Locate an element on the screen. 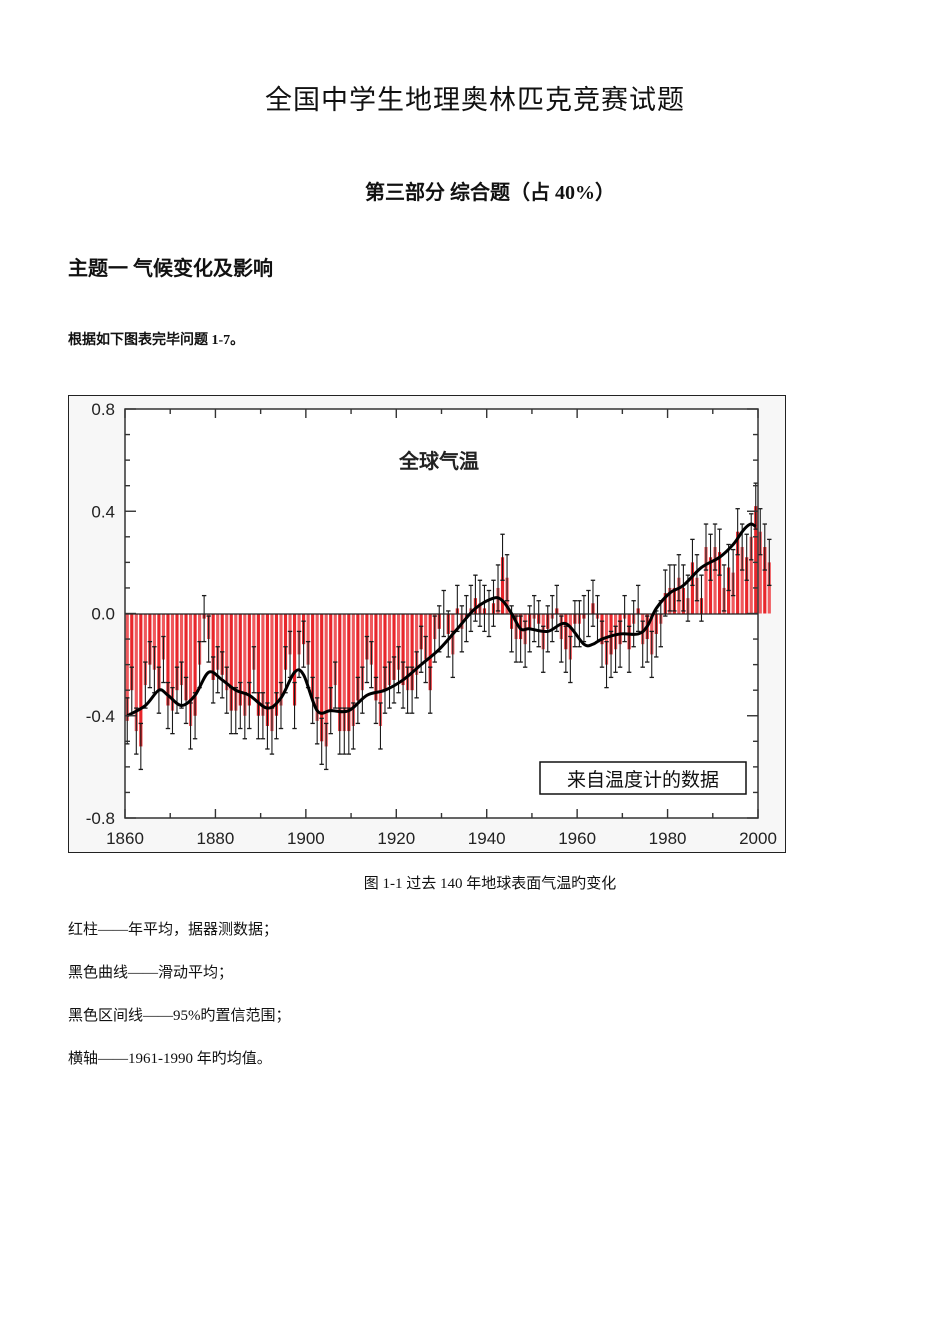 This screenshot has height=1344, width=950. x-tick-label: 1980 is located at coordinates (668, 838).